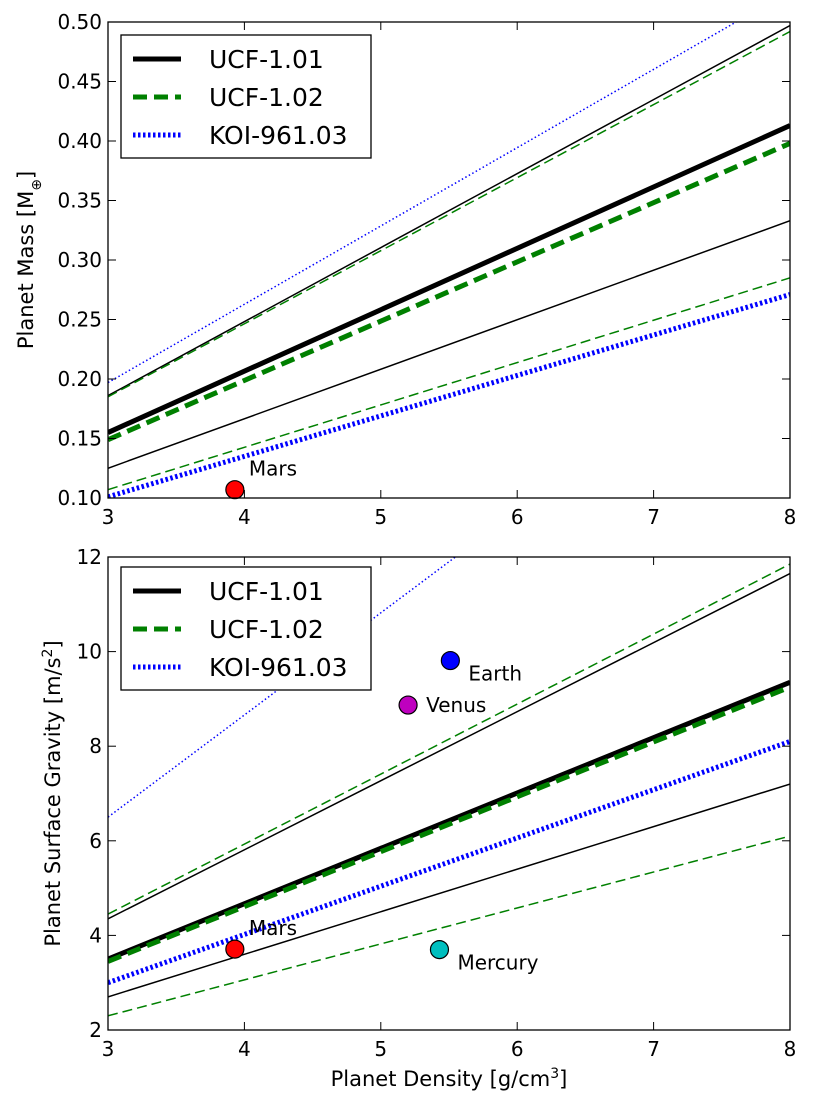  What do you see at coordinates (449, 1078) in the screenshot?
I see `x-axis-label: Planet Density [g/cm3]` at bounding box center [449, 1078].